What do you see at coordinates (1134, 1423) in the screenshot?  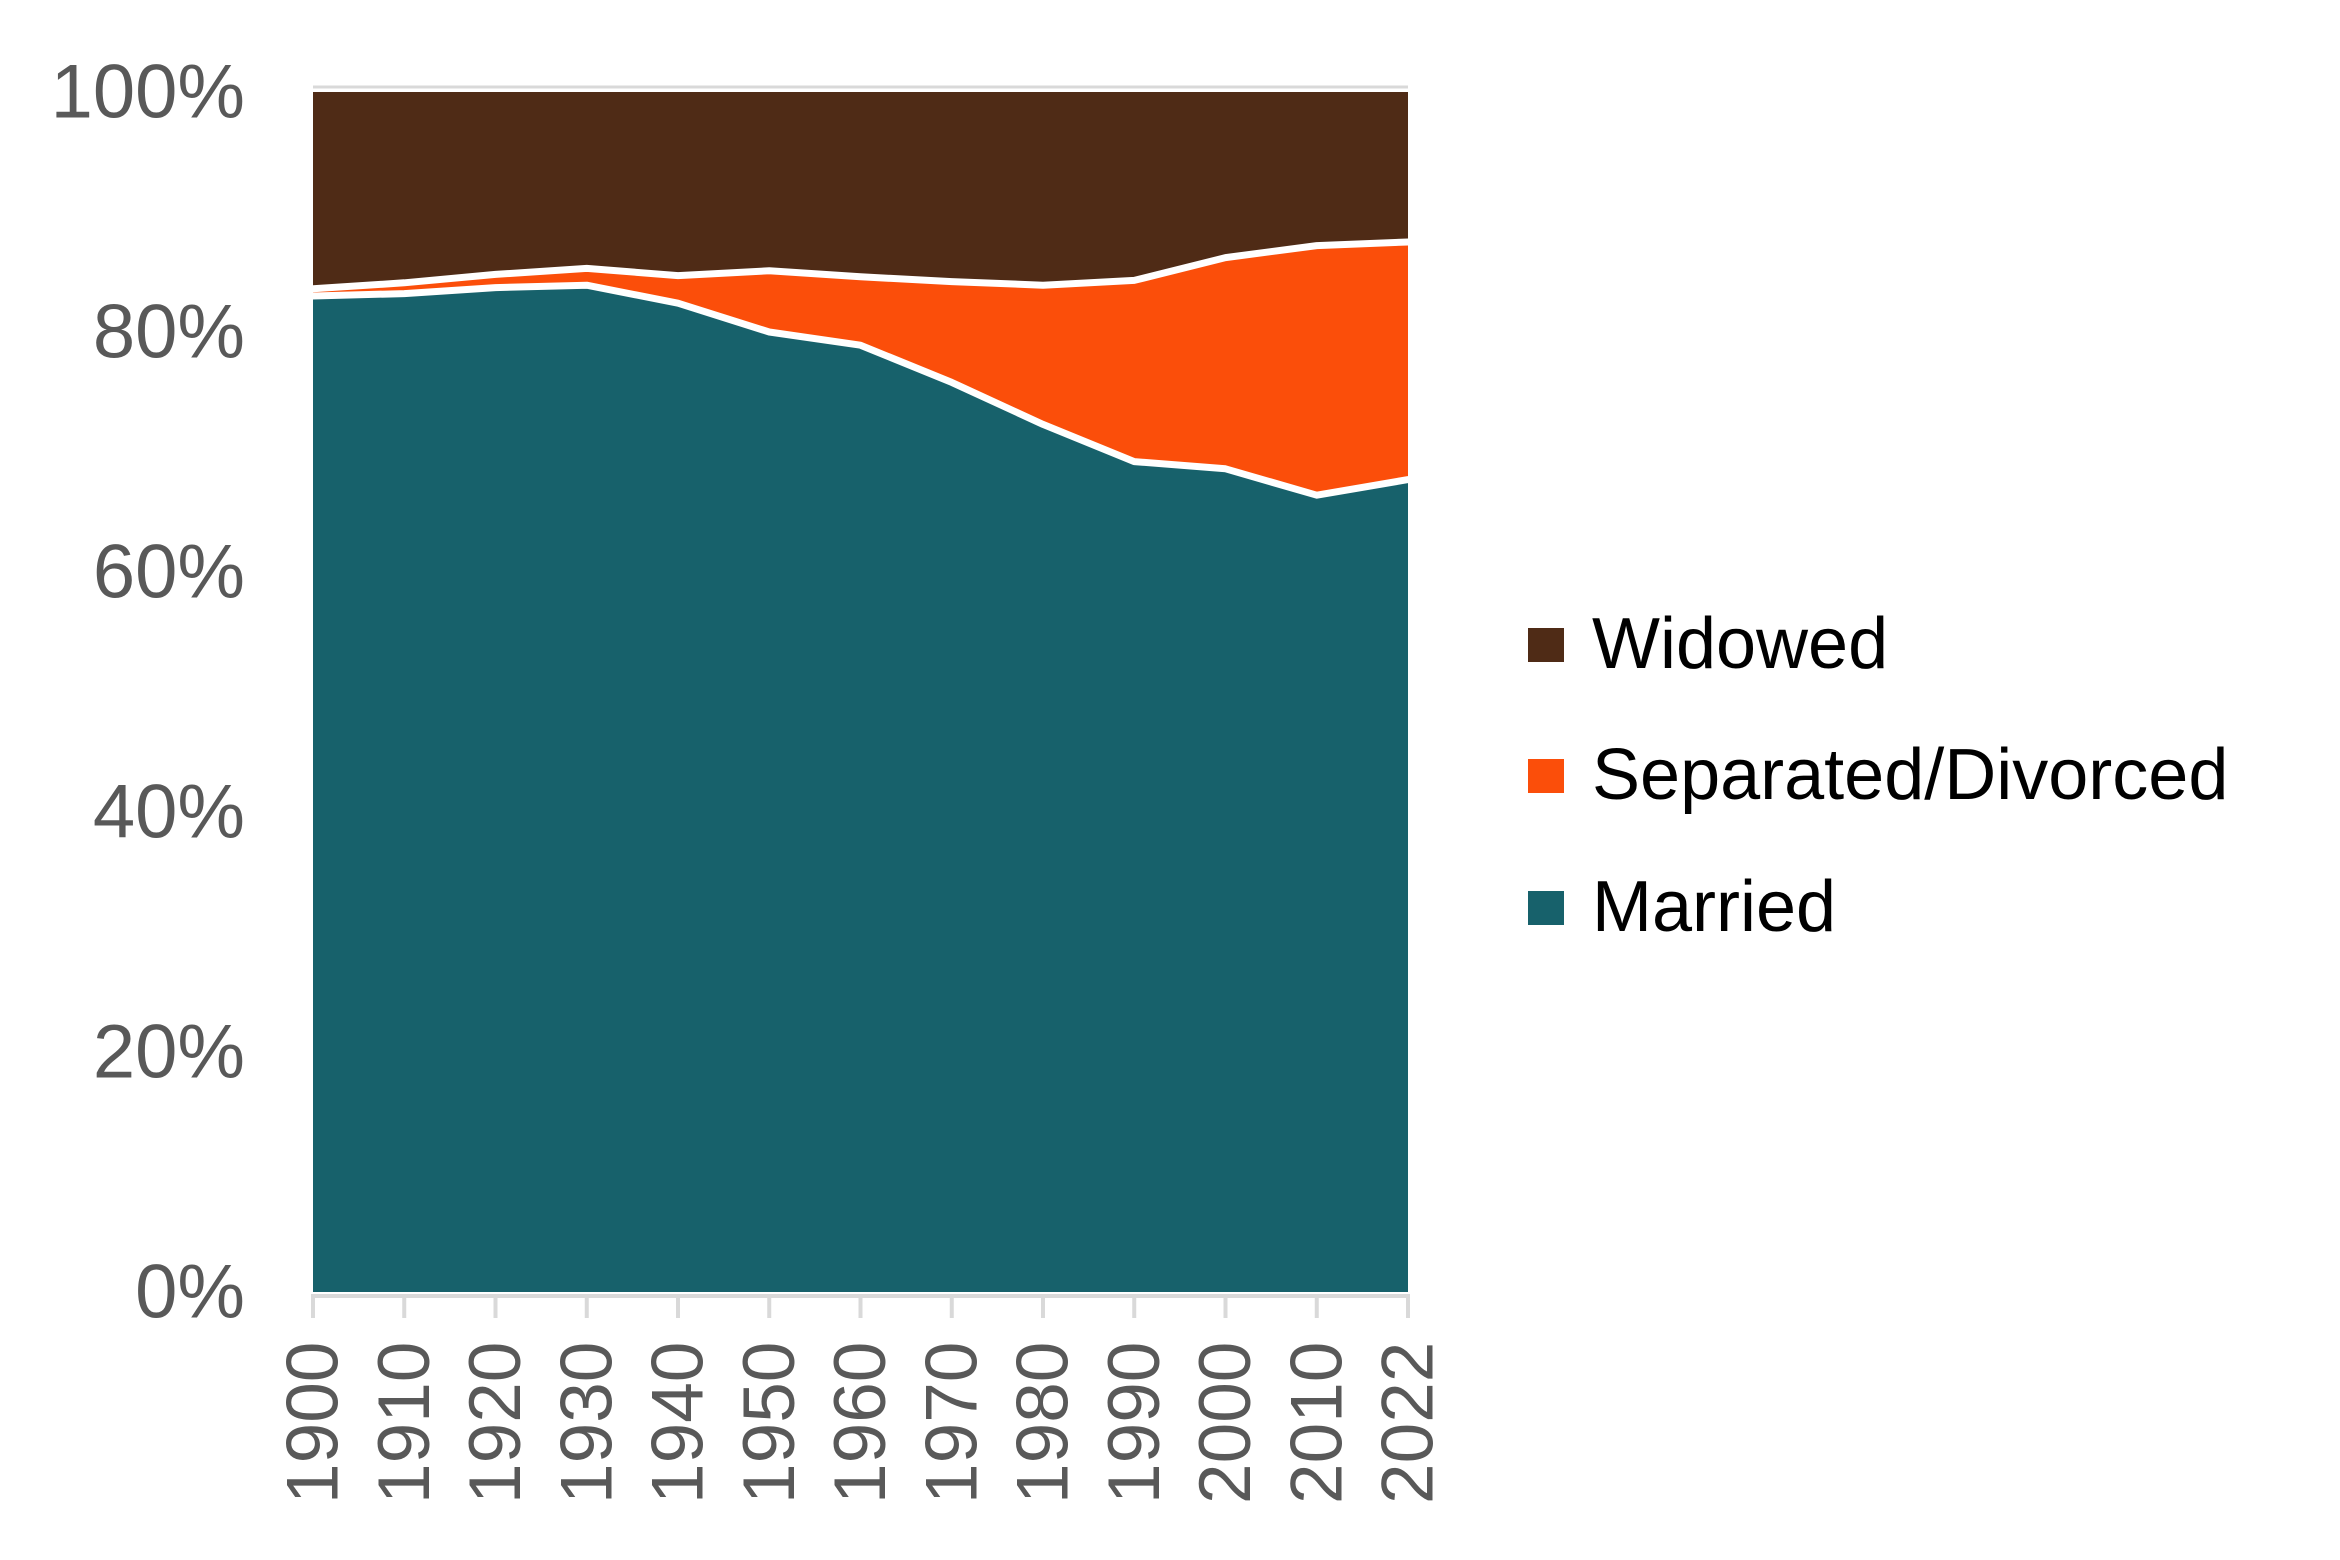 I see `x-axis-tick-label: 1990` at bounding box center [1134, 1423].